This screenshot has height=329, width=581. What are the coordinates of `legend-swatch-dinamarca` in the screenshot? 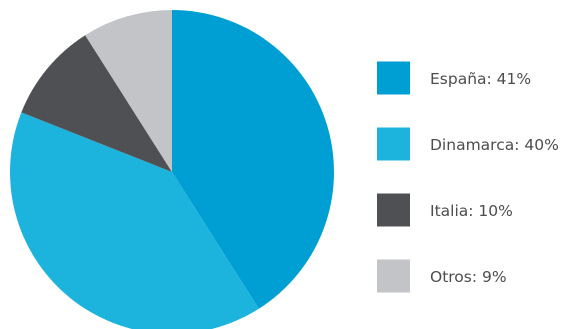 It's located at (393, 144).